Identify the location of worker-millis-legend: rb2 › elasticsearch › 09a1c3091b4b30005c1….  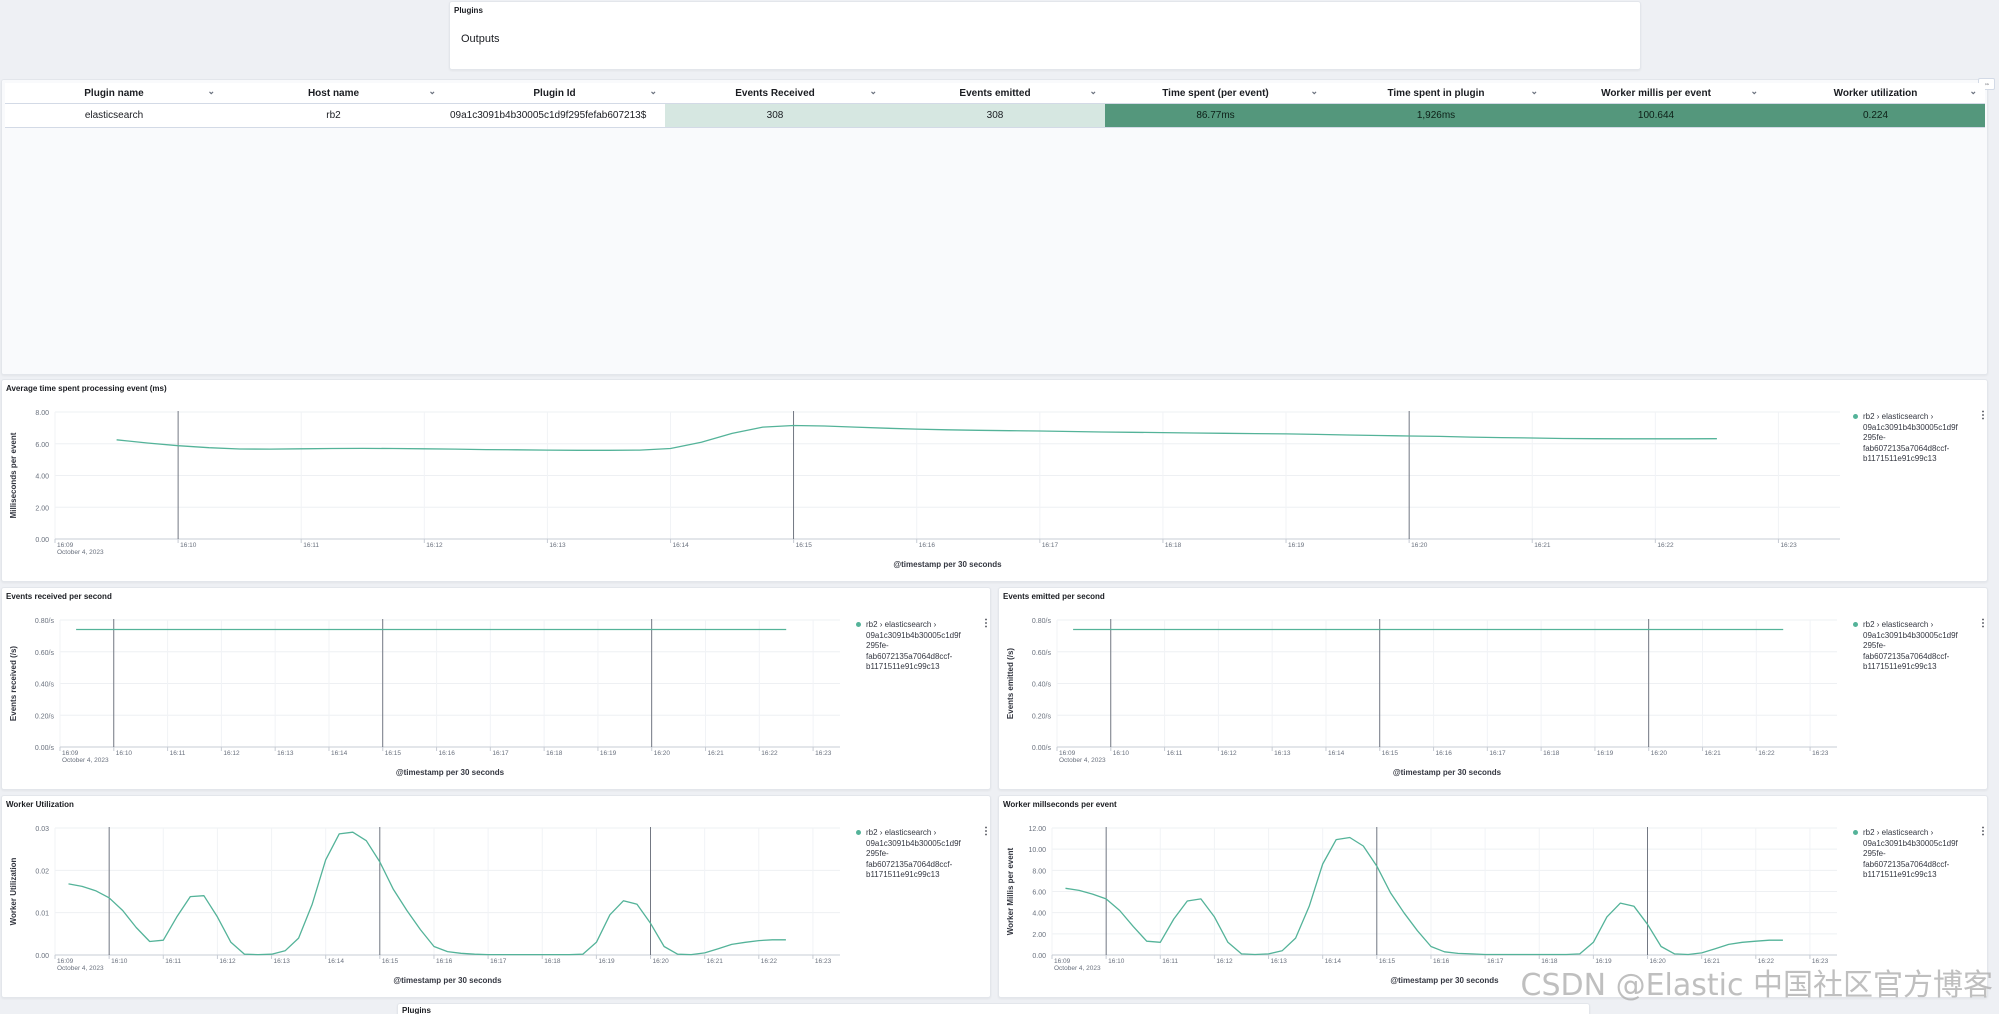
(1920, 853).